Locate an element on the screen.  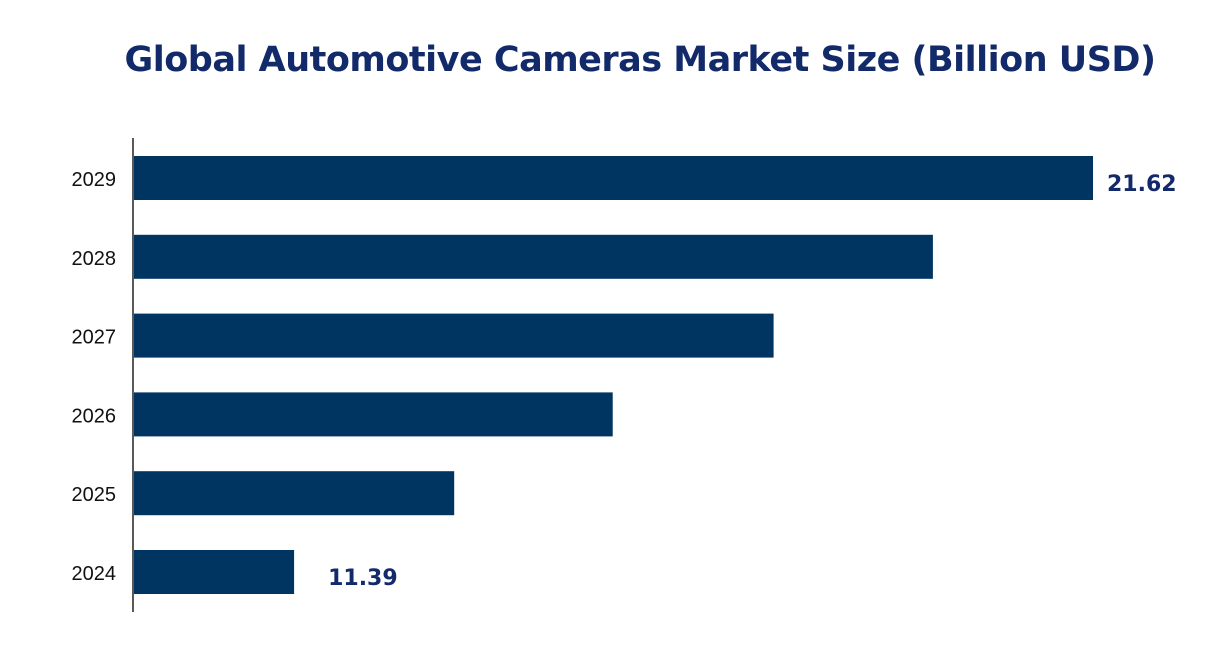
data-label-2024: 11.39 is located at coordinates (363, 578).